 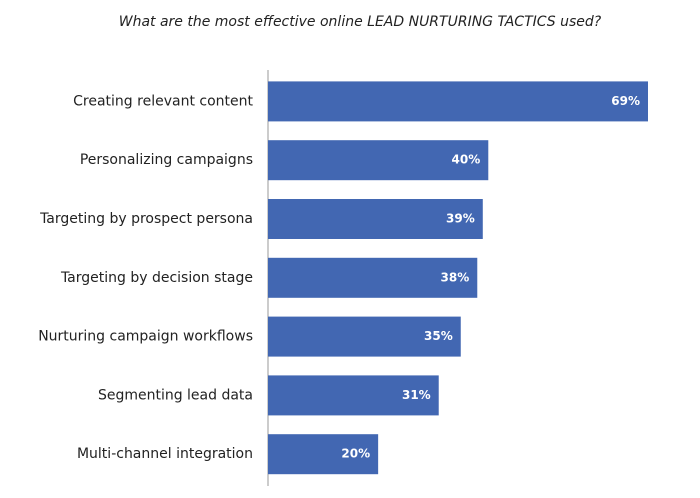 What do you see at coordinates (166, 160) in the screenshot?
I see `category-label: Personalizing campaigns` at bounding box center [166, 160].